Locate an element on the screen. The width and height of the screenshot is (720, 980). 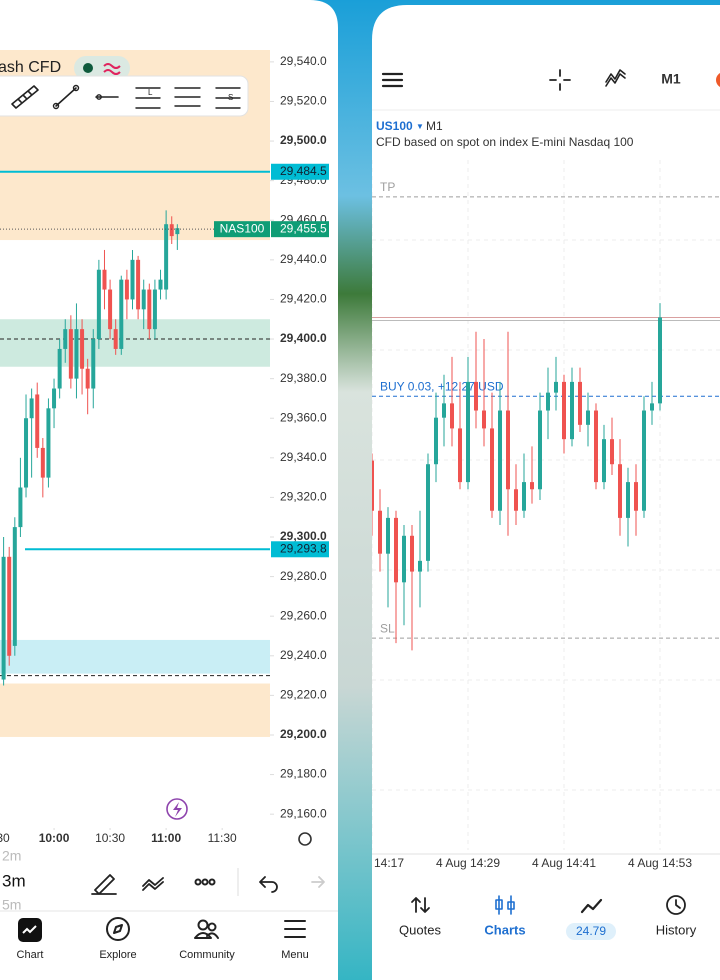
right-toolbar is located at coordinates (503, 80).